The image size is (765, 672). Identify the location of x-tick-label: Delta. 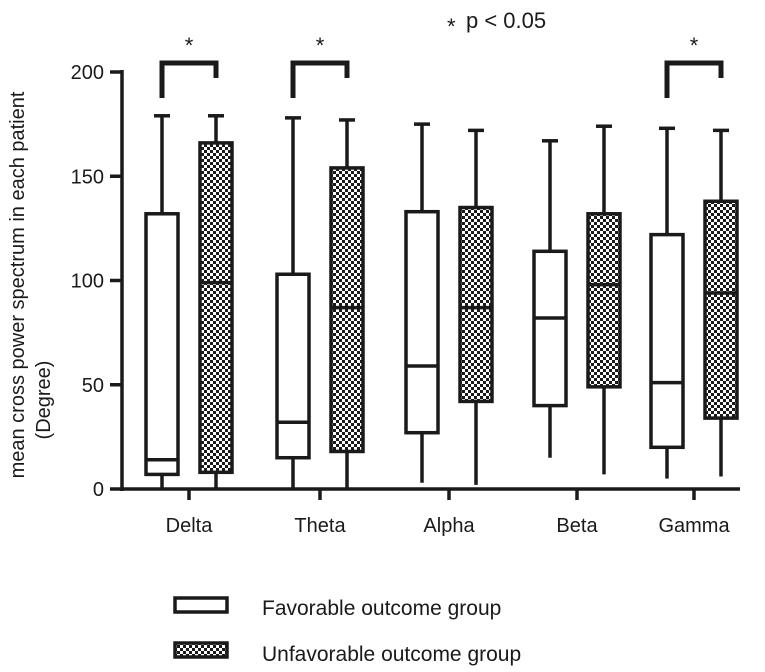
(190, 526).